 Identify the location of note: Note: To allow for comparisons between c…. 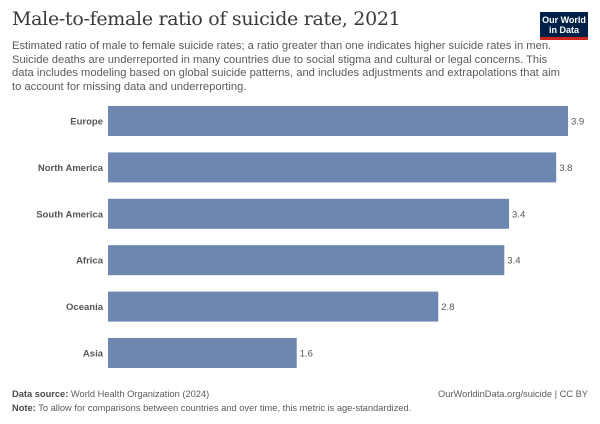
(211, 408).